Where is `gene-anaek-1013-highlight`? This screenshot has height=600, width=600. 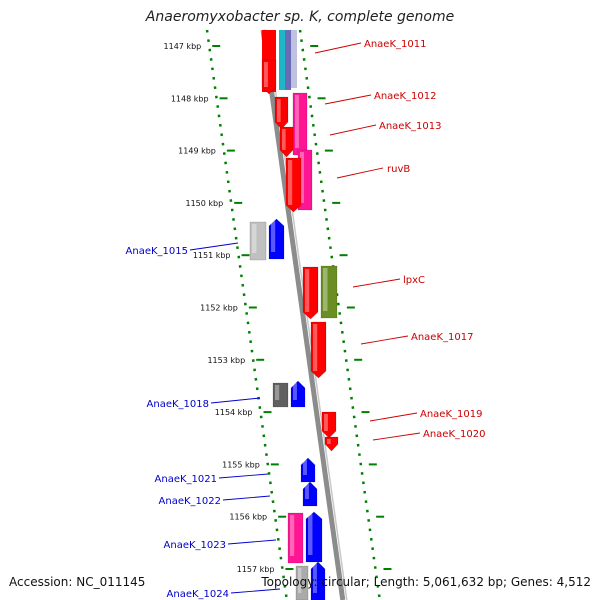 gene-anaek-1013-highlight is located at coordinates (284, 139).